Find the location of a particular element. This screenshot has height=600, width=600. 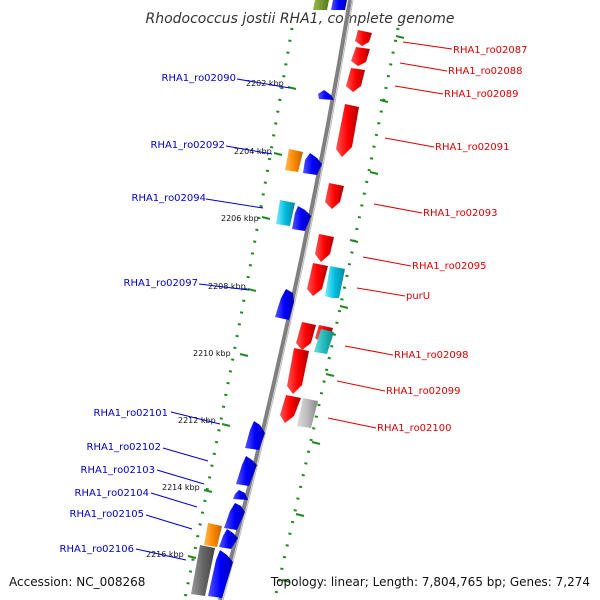

tick-label: 2216 kbp is located at coordinates (165, 554).